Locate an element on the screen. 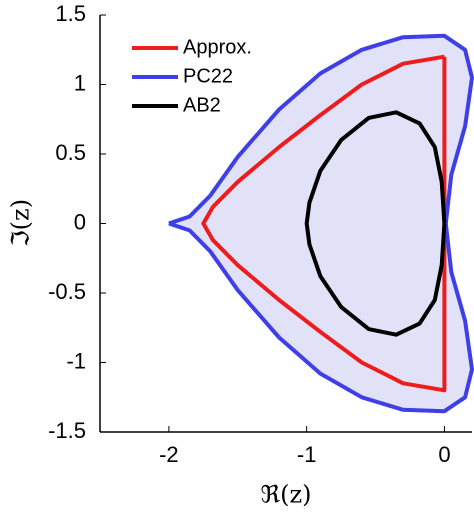  y-axis-label: ℑ(z) is located at coordinates (21, 223).